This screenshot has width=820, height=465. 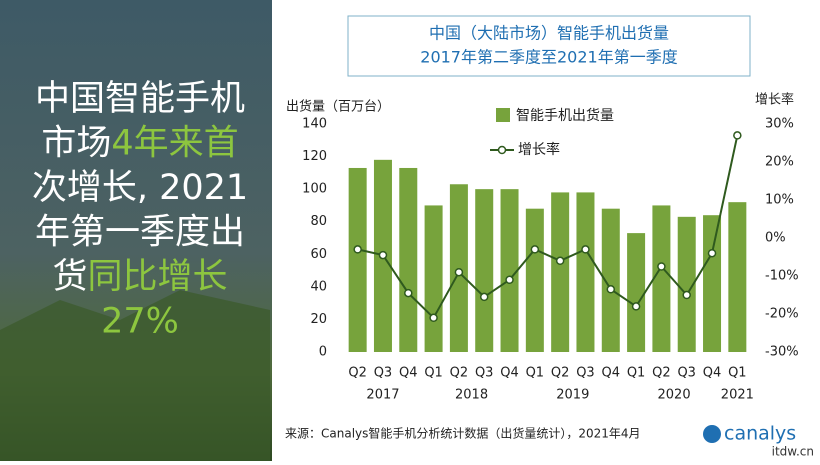 I want to click on headline-line: 次增长, 2021, so click(x=140, y=188).